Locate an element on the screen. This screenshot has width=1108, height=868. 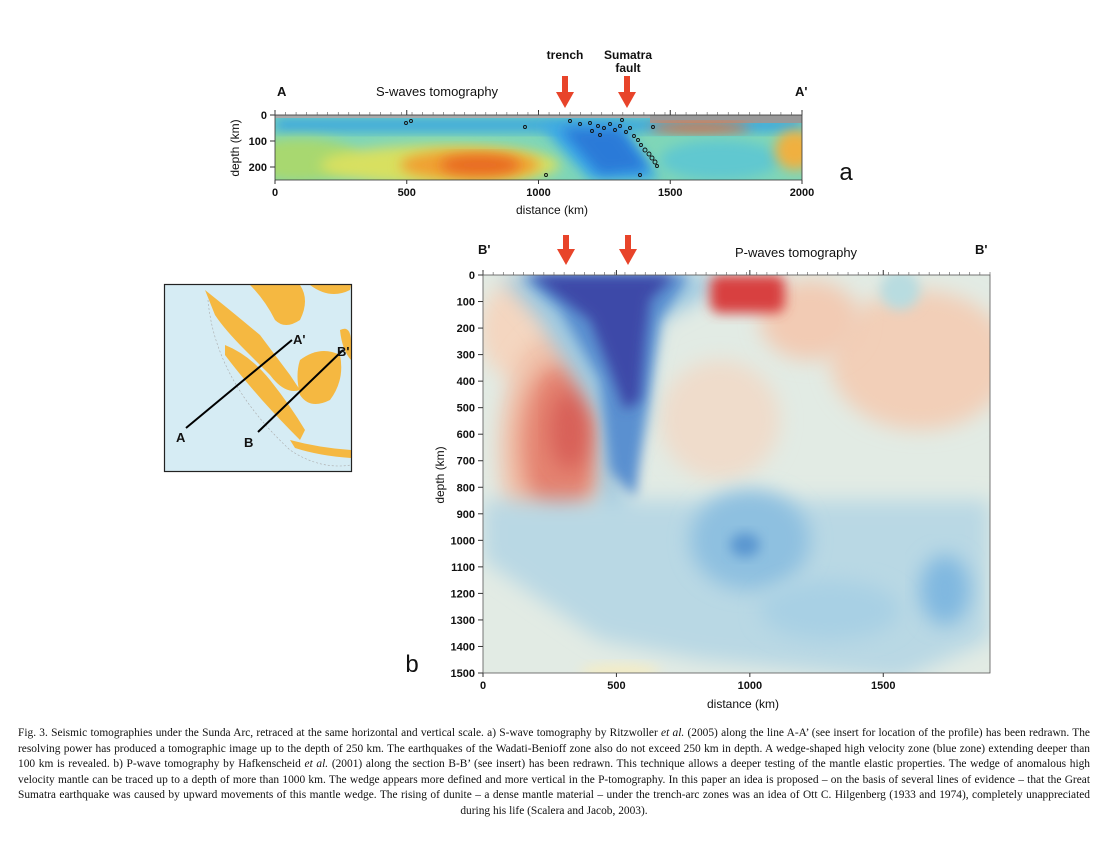
s-wave-image is located at coordinates (538, 147).